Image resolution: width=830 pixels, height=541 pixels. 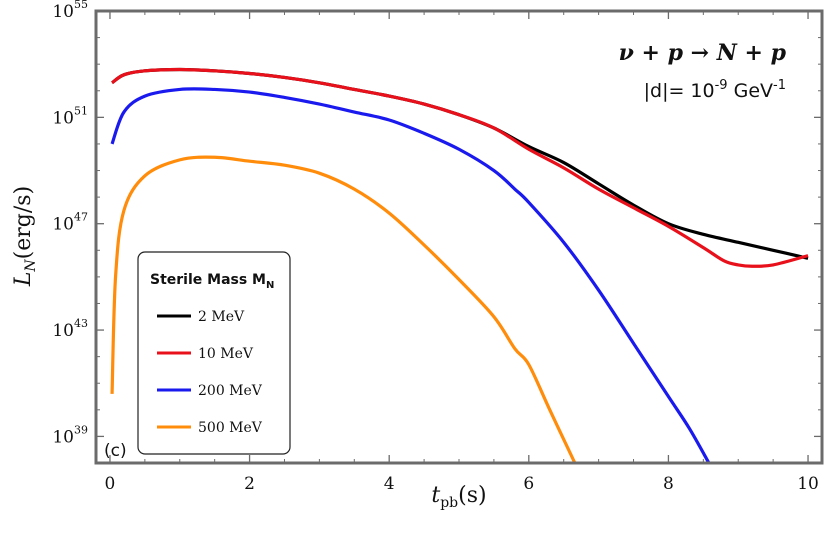 I want to click on y-axis-label: LN(erg/s), so click(x=25, y=236).